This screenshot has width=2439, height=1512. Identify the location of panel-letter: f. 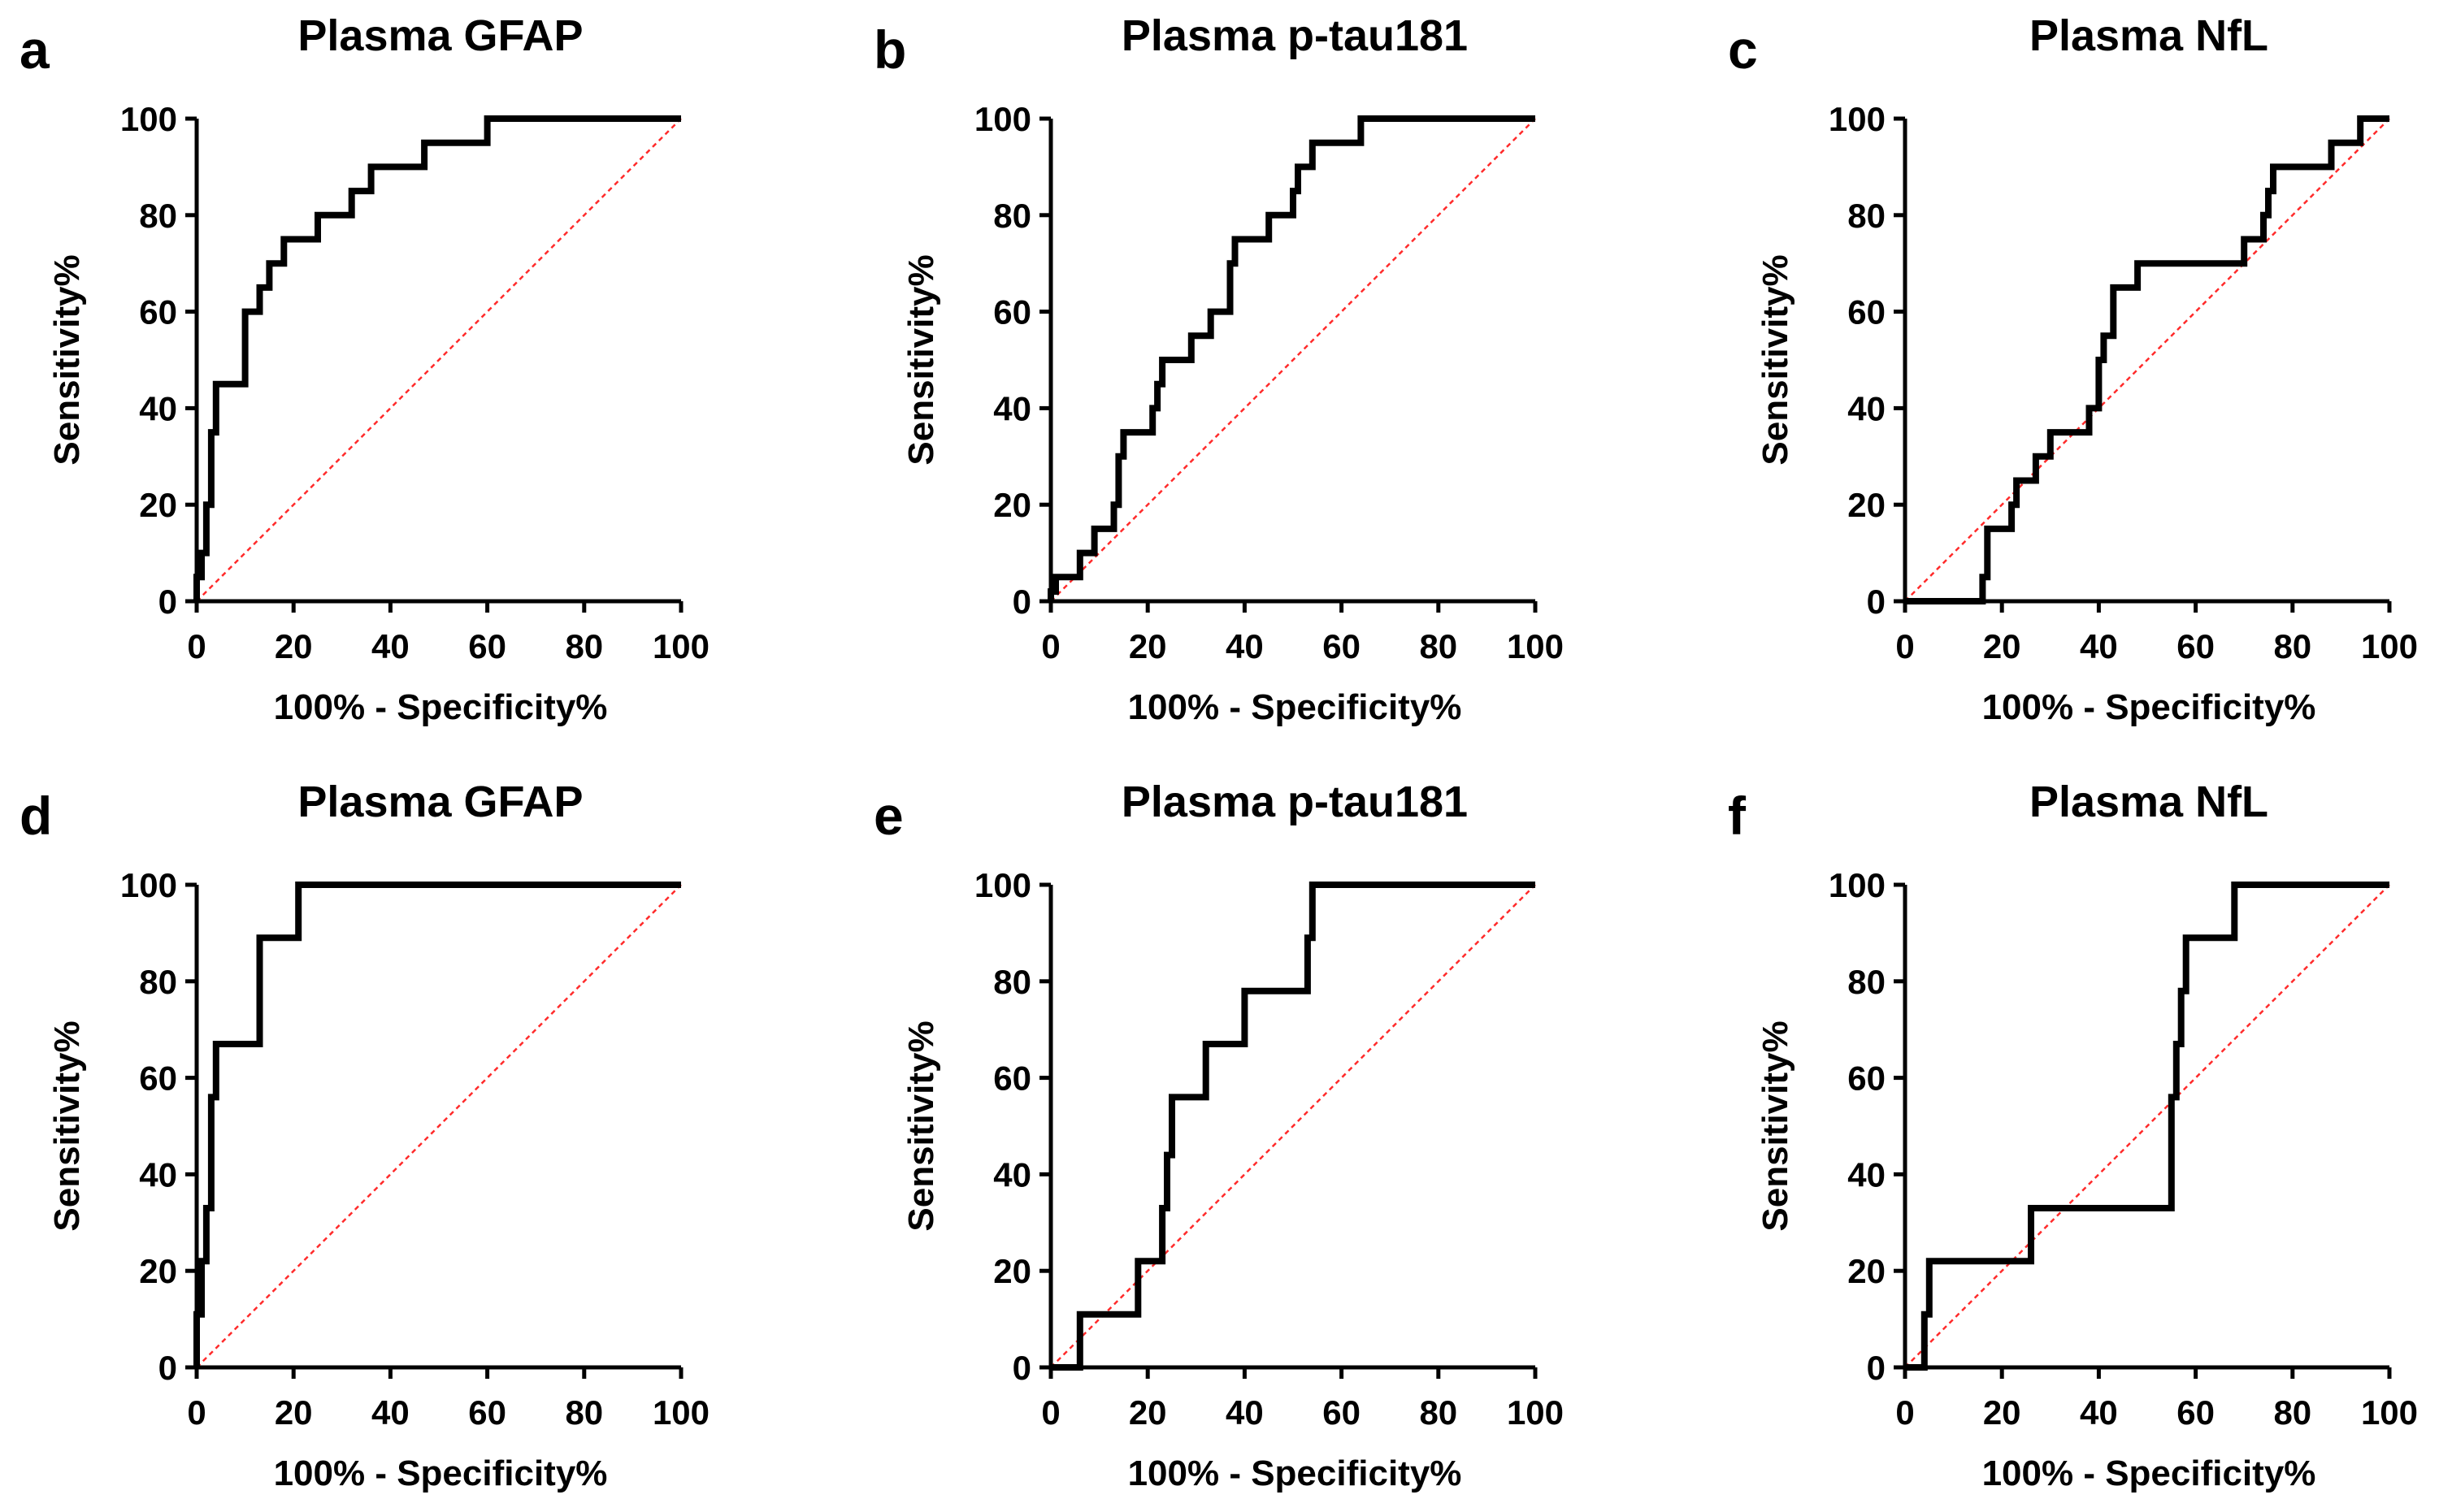
(1737, 816).